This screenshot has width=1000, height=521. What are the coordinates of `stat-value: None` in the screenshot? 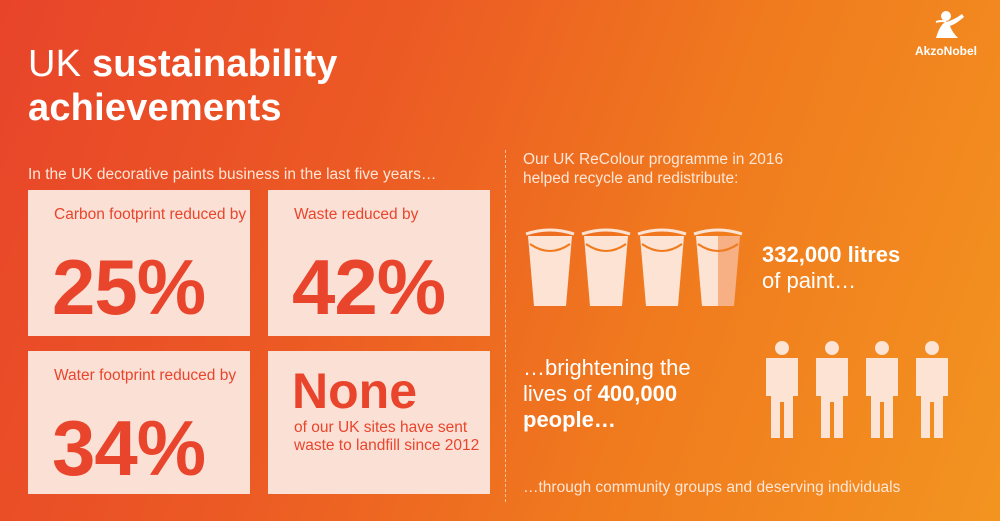 It's located at (354, 391).